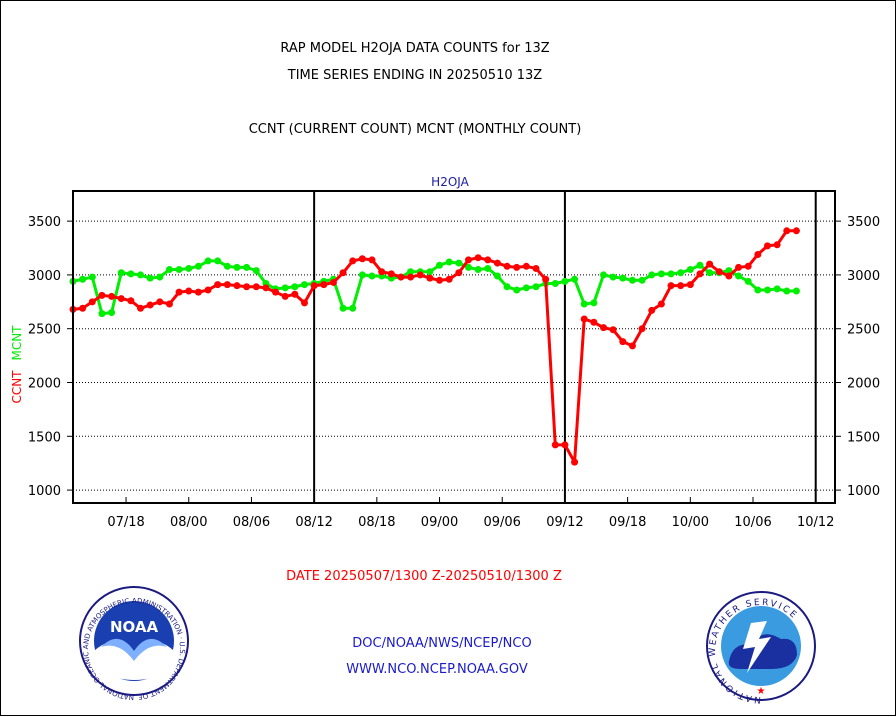  Describe the element at coordinates (863, 437) in the screenshot. I see `y-tick-label-right: 1500` at that location.